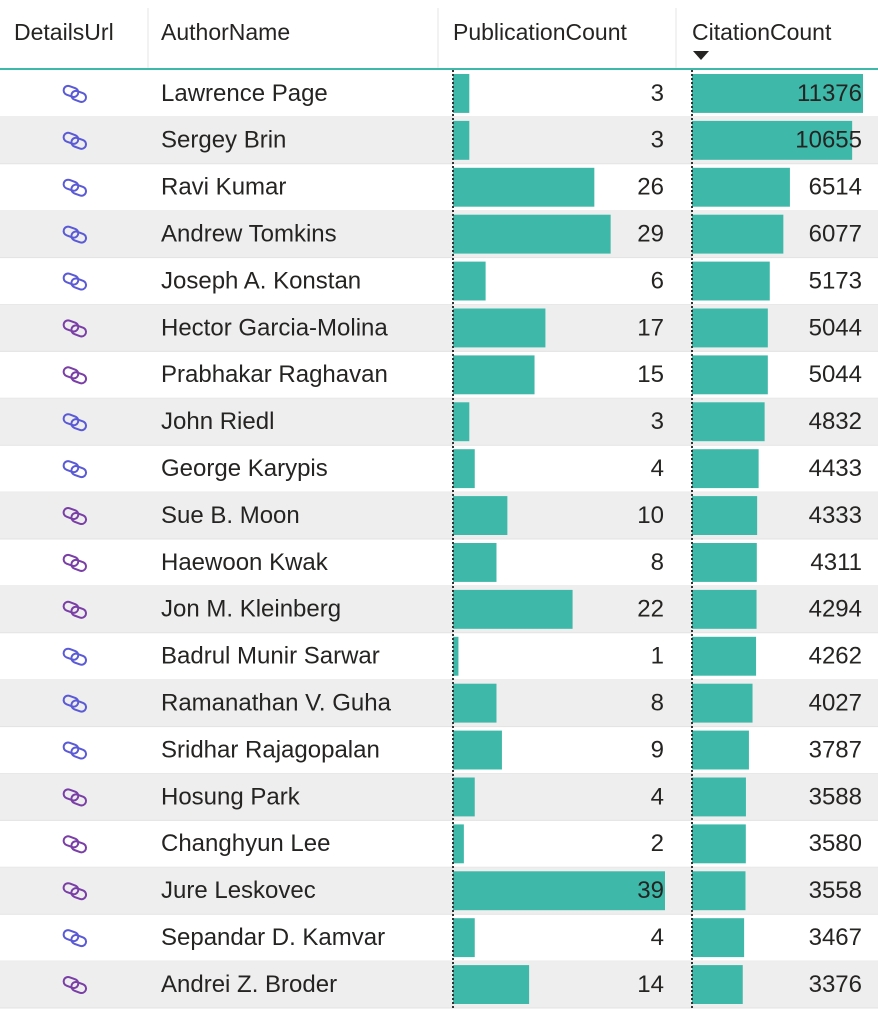 The width and height of the screenshot is (878, 1010). What do you see at coordinates (650, 374) in the screenshot?
I see `publication-count: 15` at bounding box center [650, 374].